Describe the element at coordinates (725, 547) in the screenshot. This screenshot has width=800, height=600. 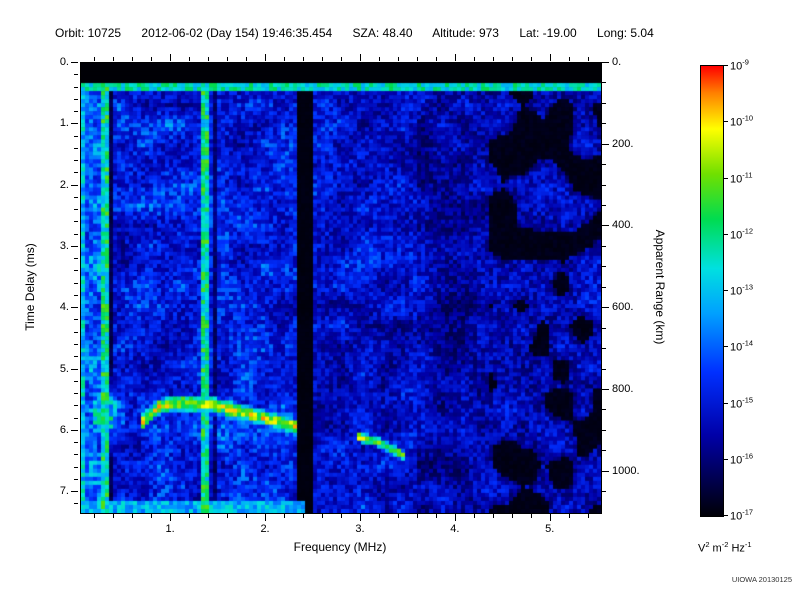
I see `colorbar-unit-label: V2 m-2 Hz-1` at that location.